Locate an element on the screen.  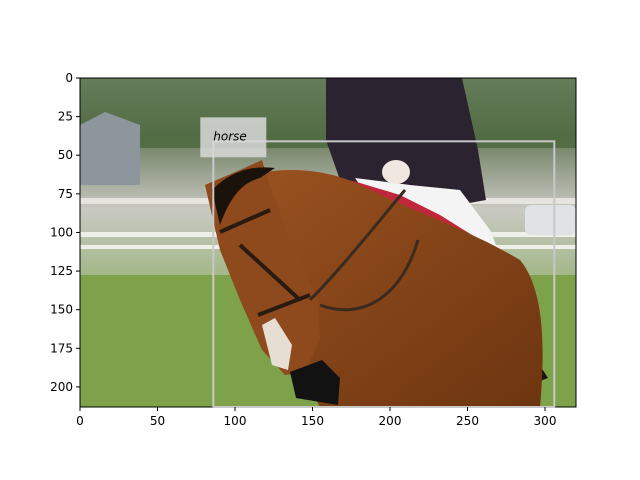
reins is located at coordinates (364, 250).